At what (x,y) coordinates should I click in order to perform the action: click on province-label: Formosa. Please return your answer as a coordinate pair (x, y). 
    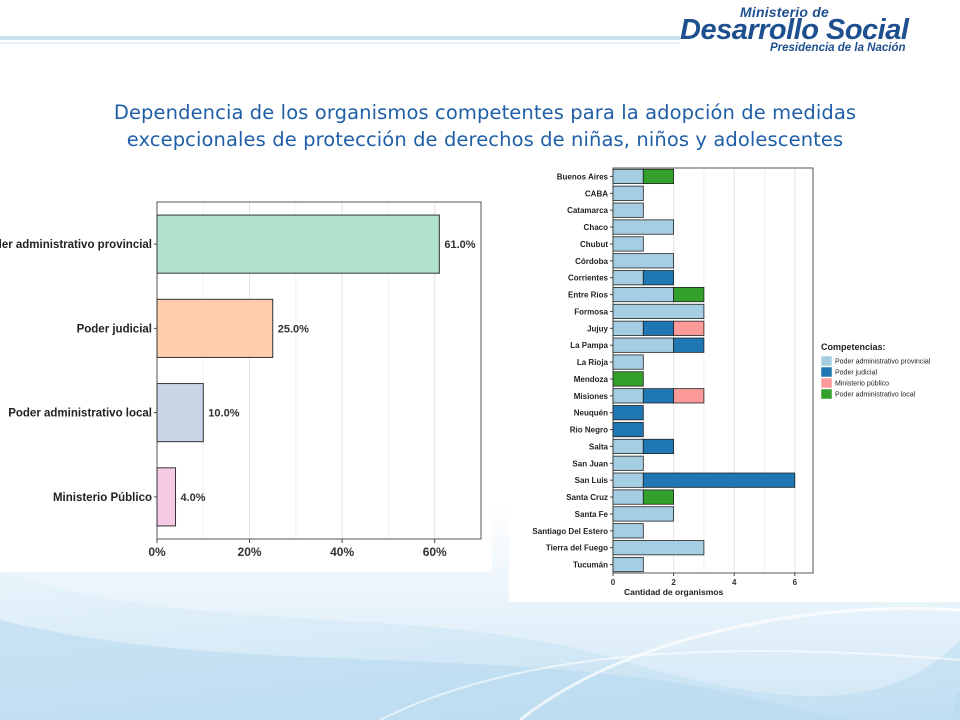
    Looking at the image, I should click on (591, 311).